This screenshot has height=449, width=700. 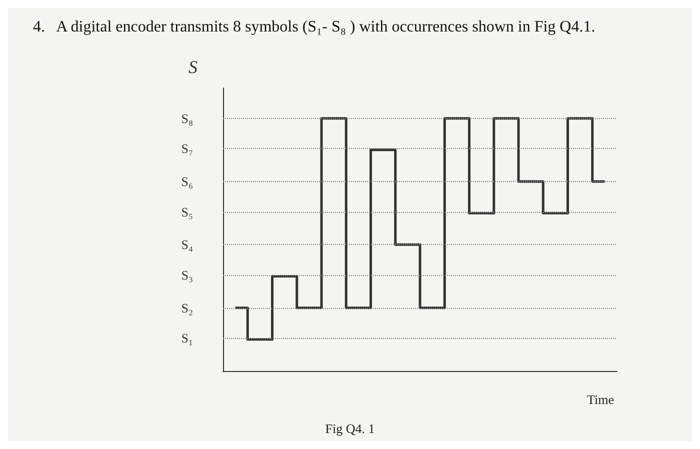 What do you see at coordinates (187, 274) in the screenshot?
I see `ref-line-label: S₃` at bounding box center [187, 274].